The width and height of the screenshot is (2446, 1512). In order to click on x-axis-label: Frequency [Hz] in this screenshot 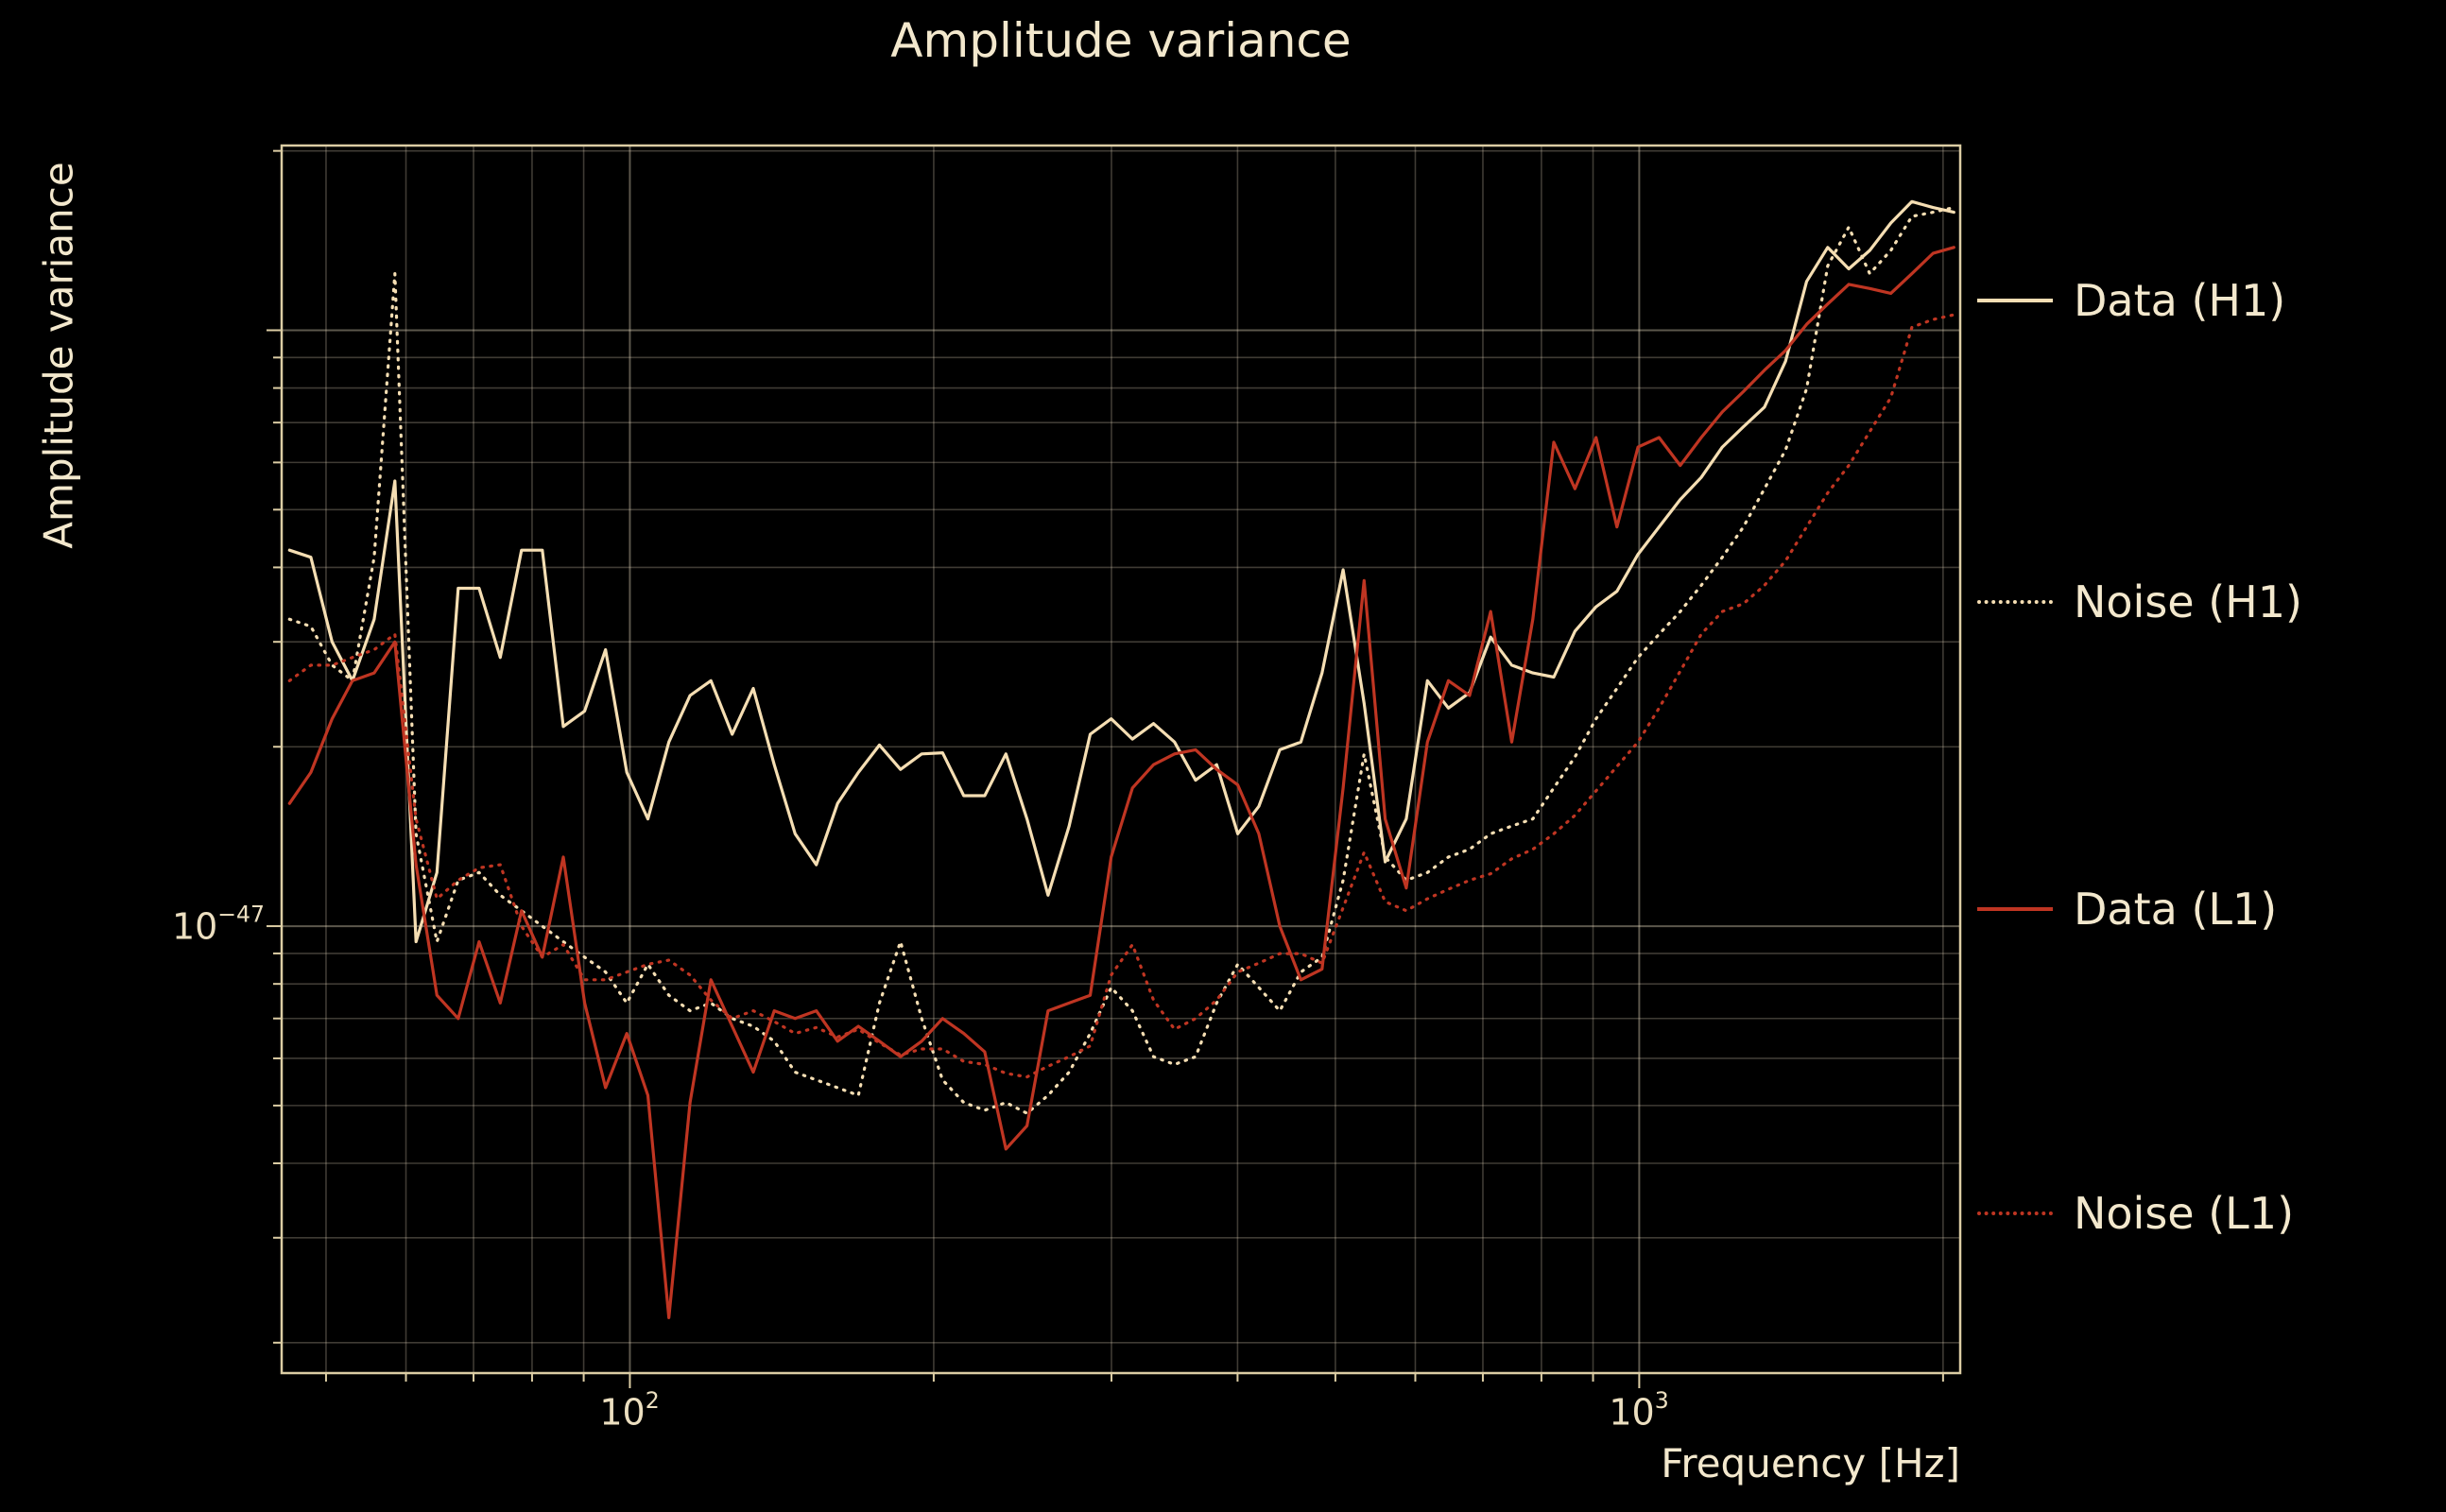, I will do `click(1810, 1463)`.